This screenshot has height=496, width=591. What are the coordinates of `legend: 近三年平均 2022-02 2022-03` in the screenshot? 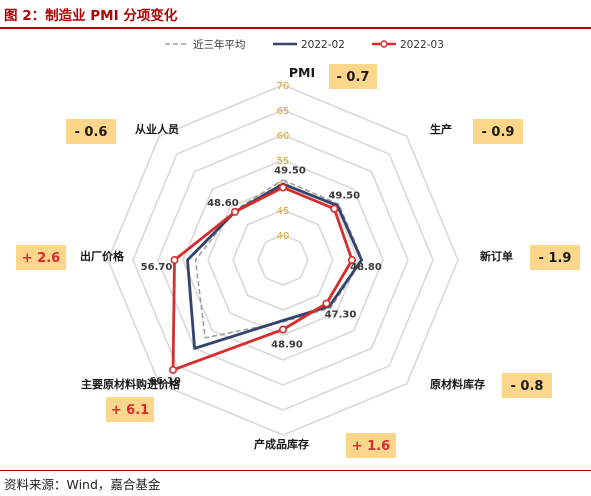 It's located at (304, 44).